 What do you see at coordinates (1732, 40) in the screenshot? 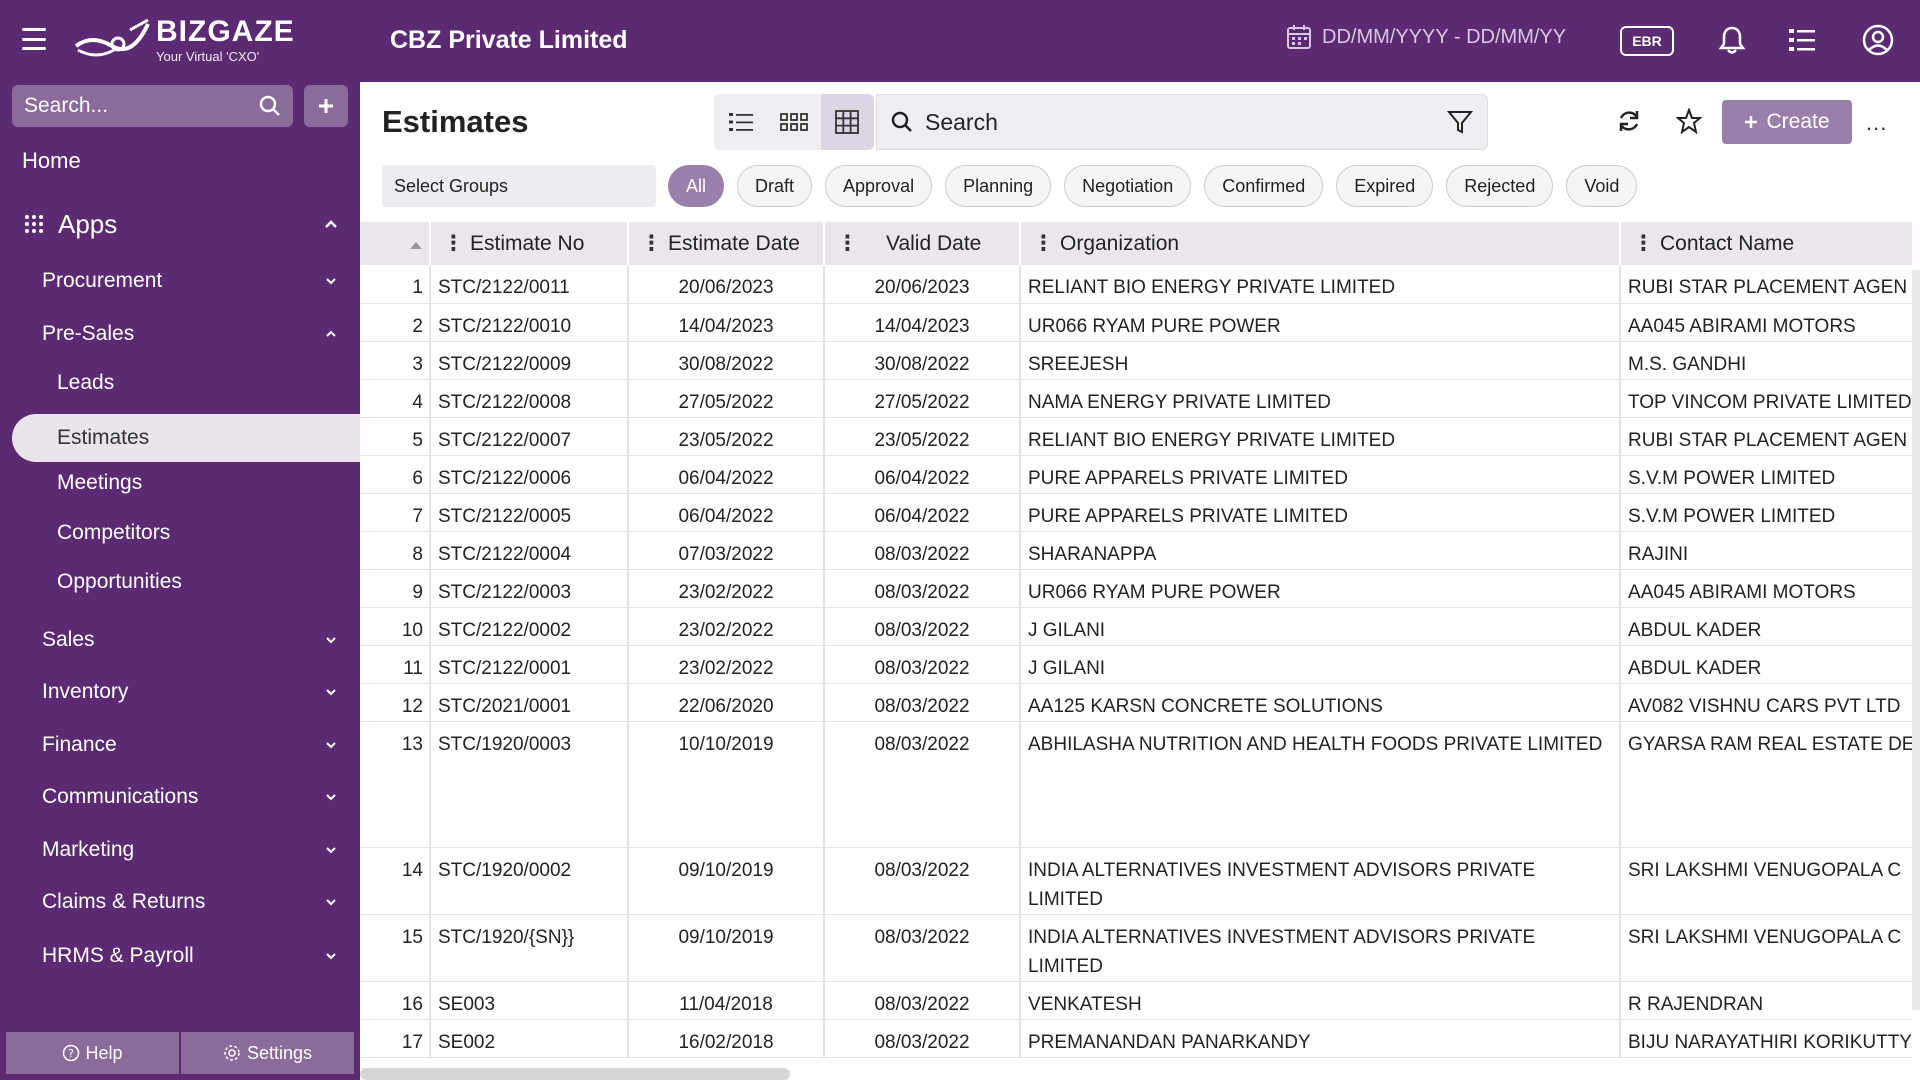
I see `bell-icon` at bounding box center [1732, 40].